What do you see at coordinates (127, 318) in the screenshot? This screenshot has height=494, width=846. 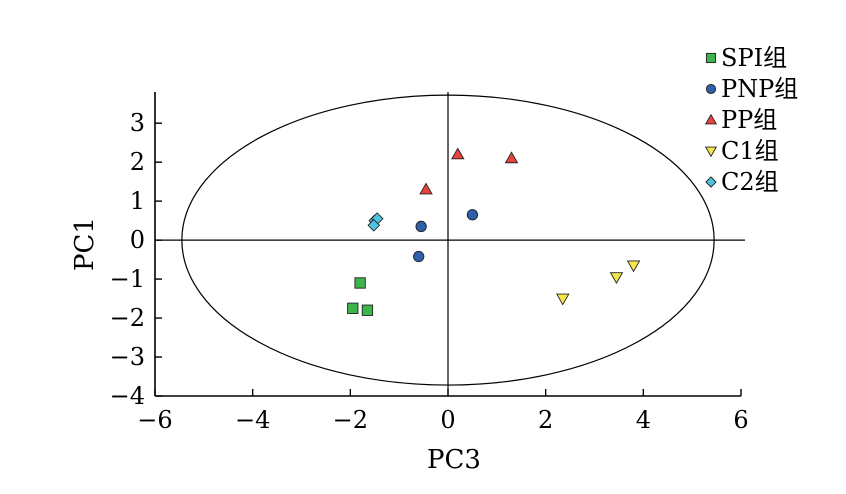 I see `y-tick-label: −2` at bounding box center [127, 318].